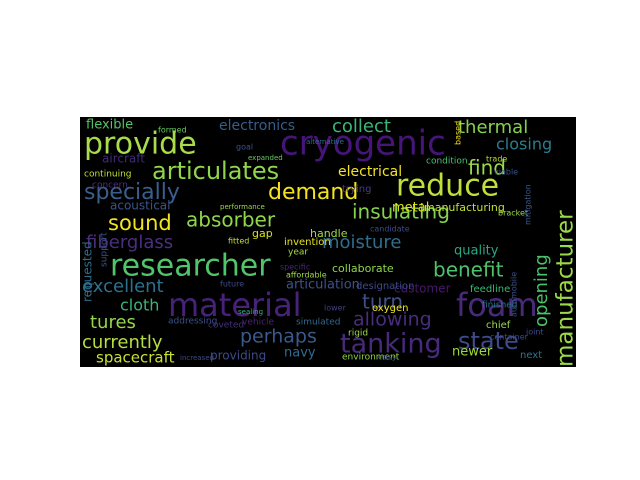  What do you see at coordinates (490, 289) in the screenshot?
I see `word-feedline: feedline` at bounding box center [490, 289].